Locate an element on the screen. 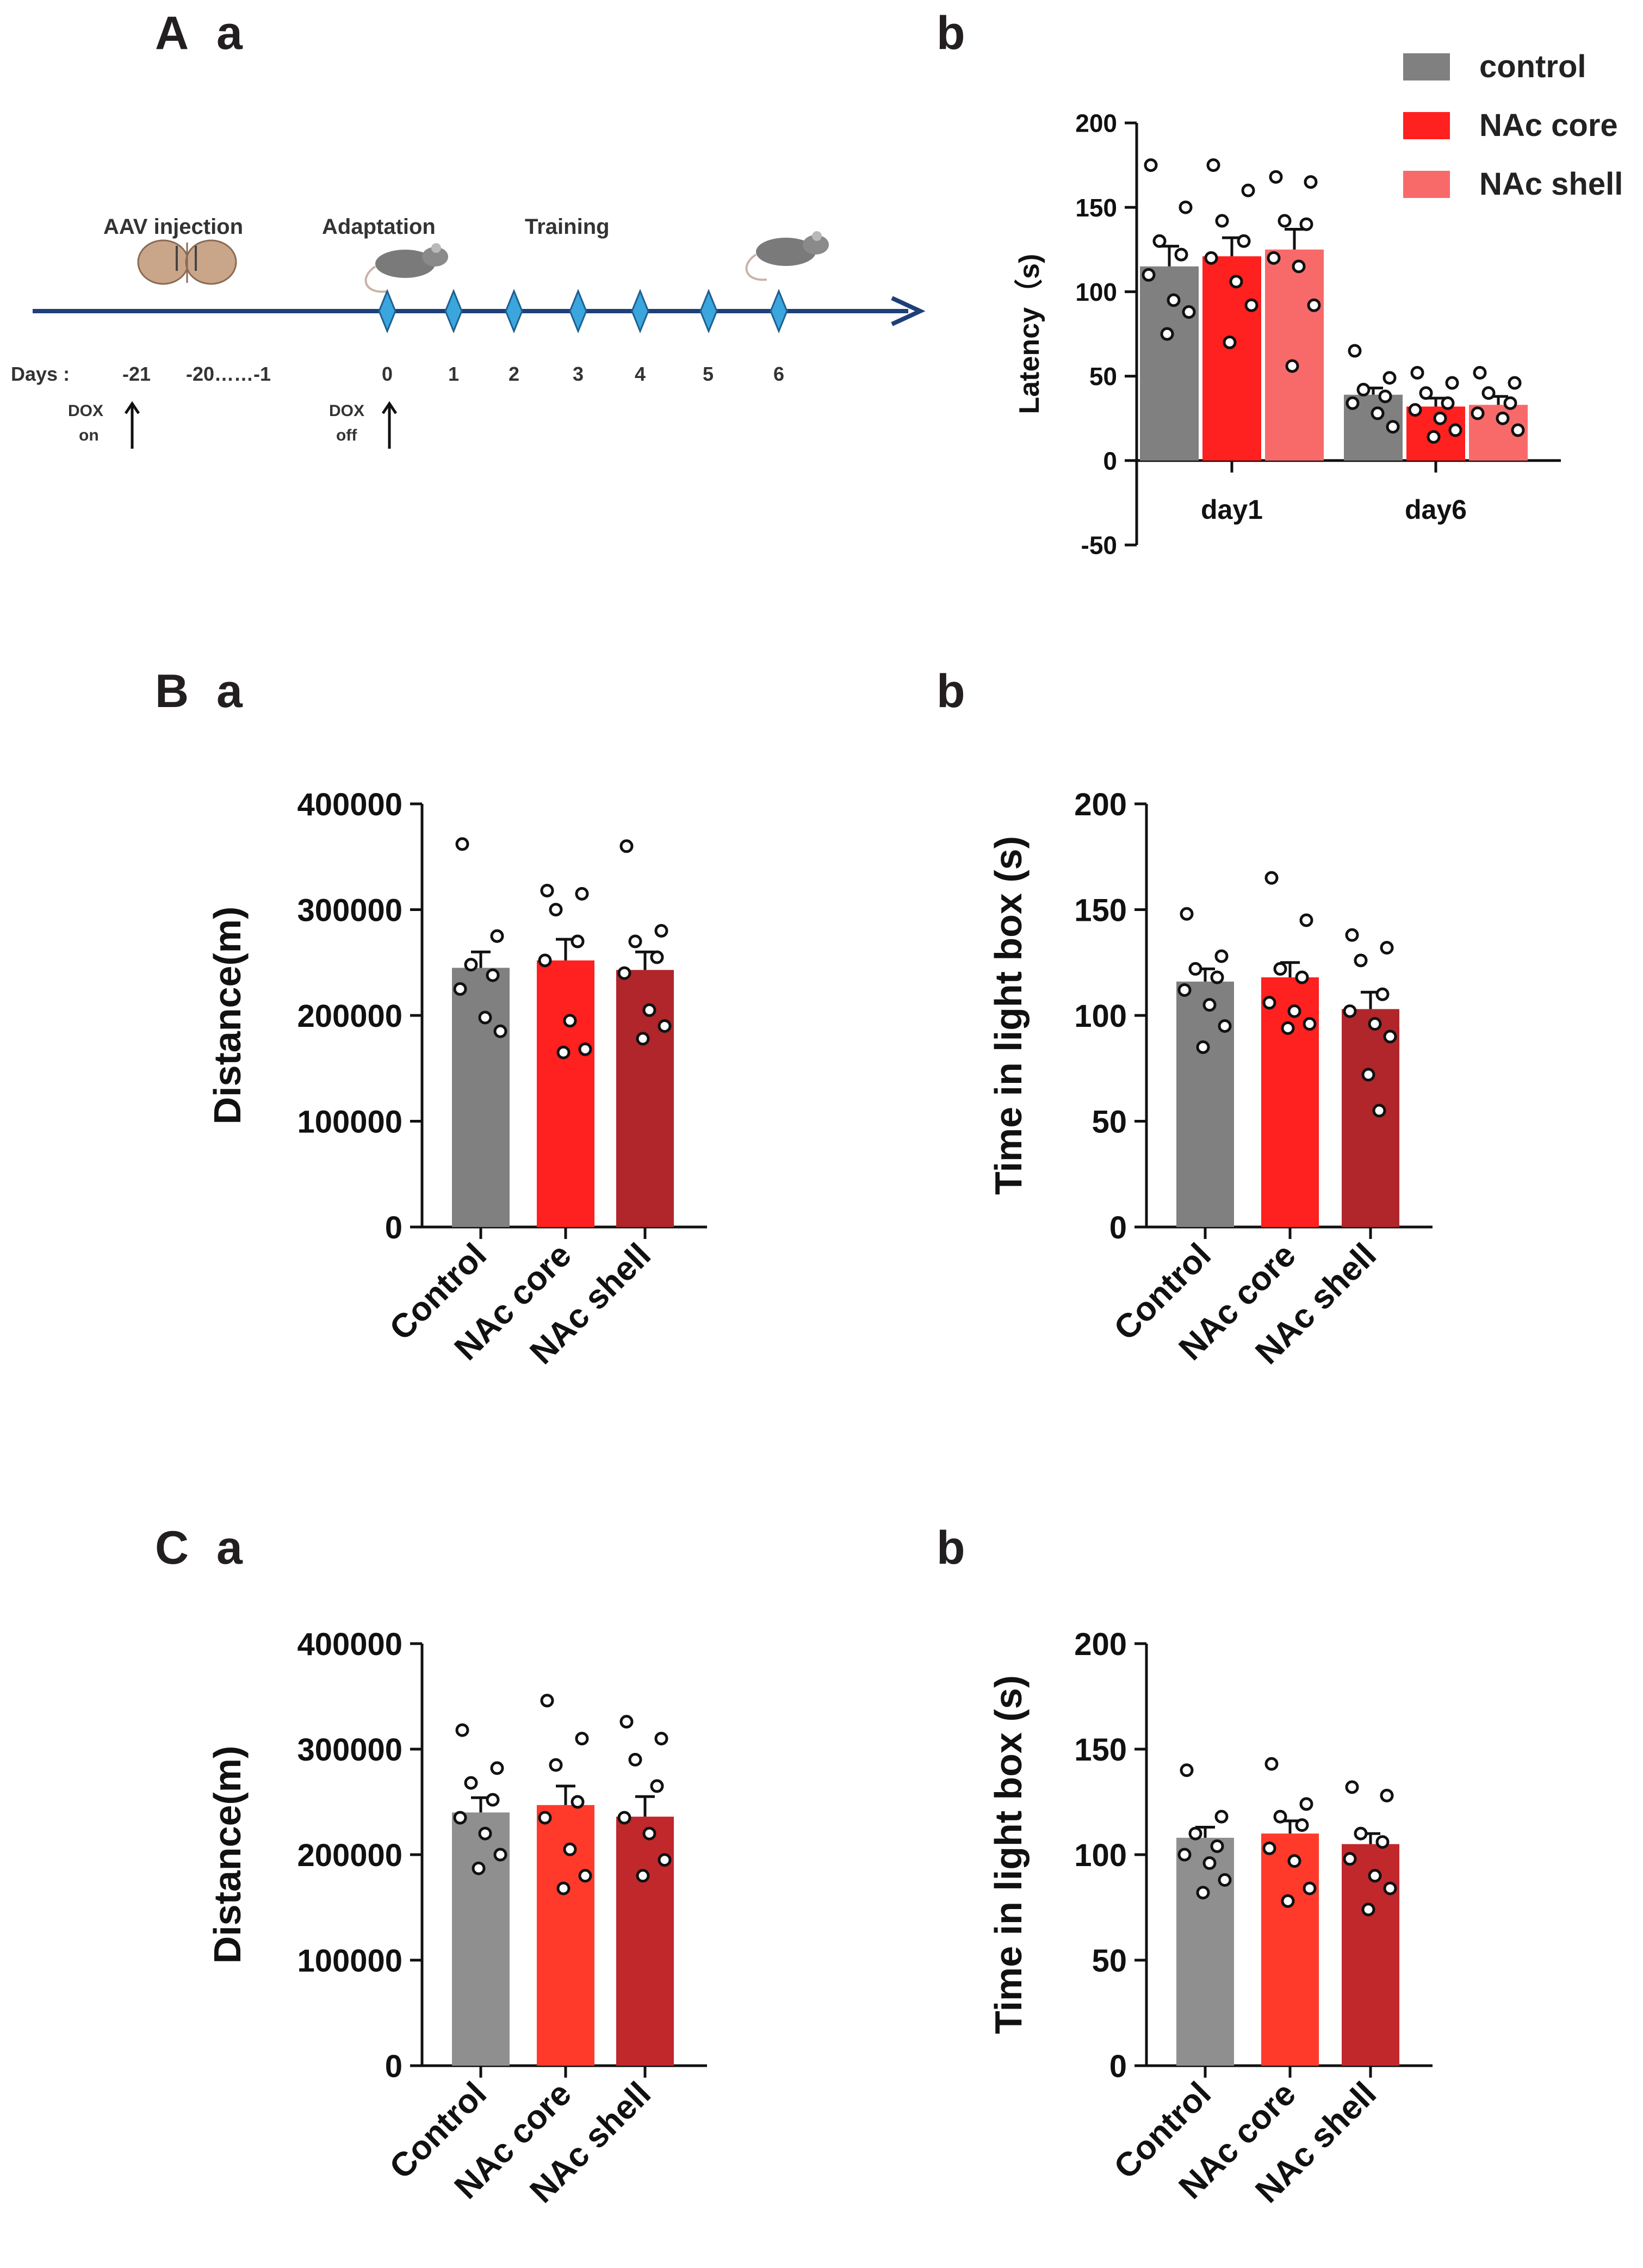 Image resolution: width=1643 pixels, height=2268 pixels. dox-on-line1: DOX is located at coordinates (85, 411).